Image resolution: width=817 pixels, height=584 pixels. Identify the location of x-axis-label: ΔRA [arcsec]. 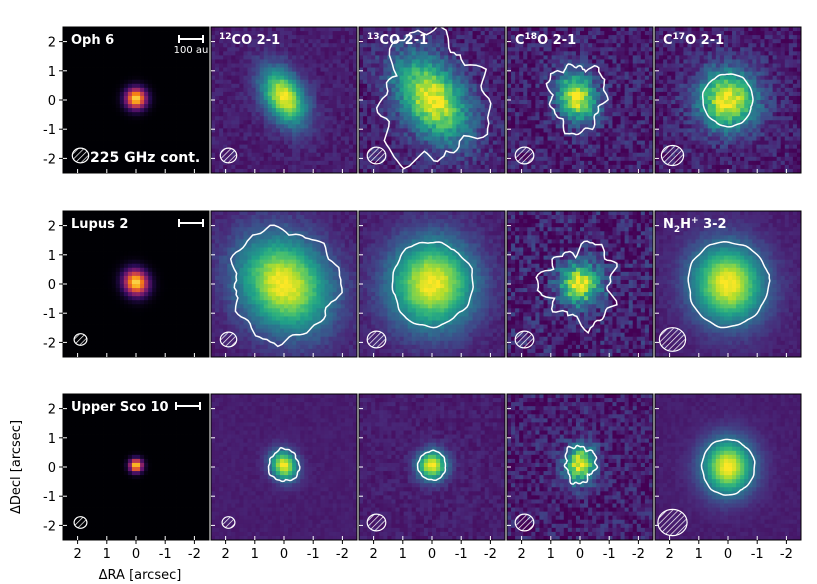
(140, 575).